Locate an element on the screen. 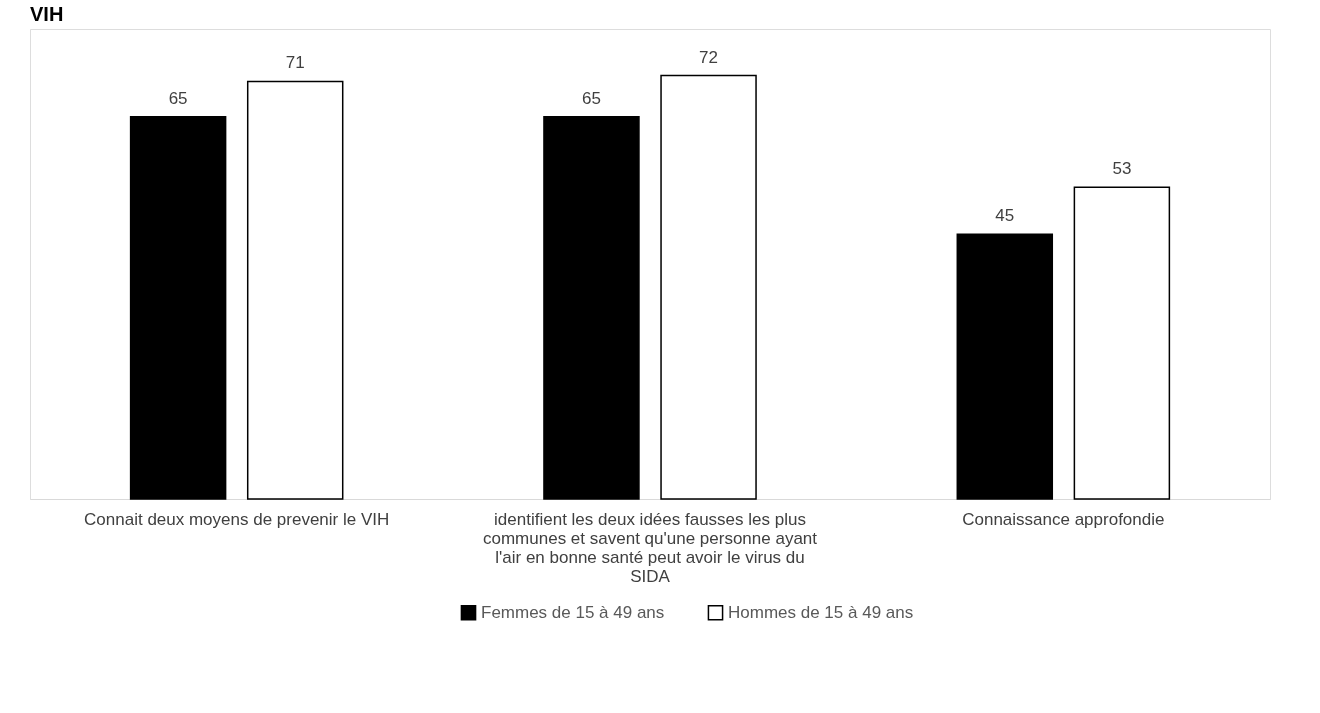  data-label: 71 is located at coordinates (295, 63).